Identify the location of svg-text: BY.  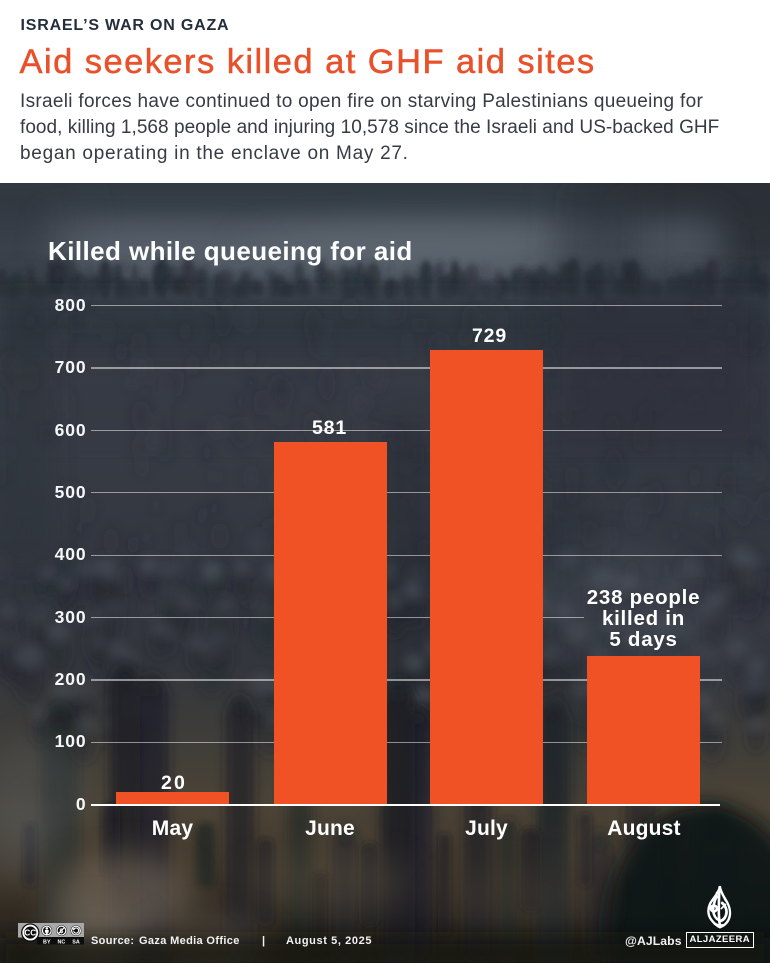
(47, 943).